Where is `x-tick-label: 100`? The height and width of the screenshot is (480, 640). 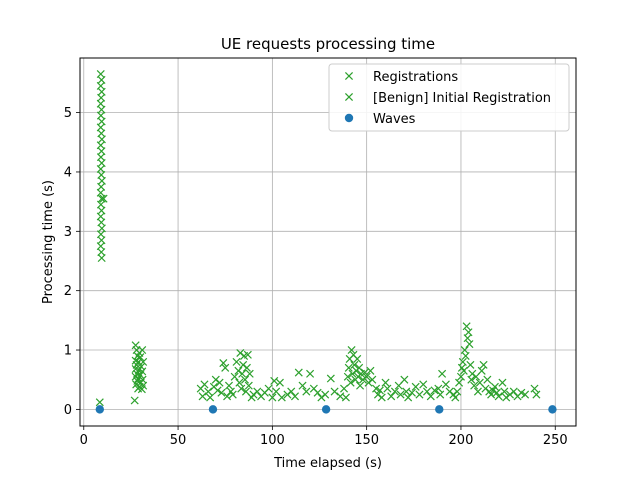 x-tick-label: 100 is located at coordinates (272, 440).